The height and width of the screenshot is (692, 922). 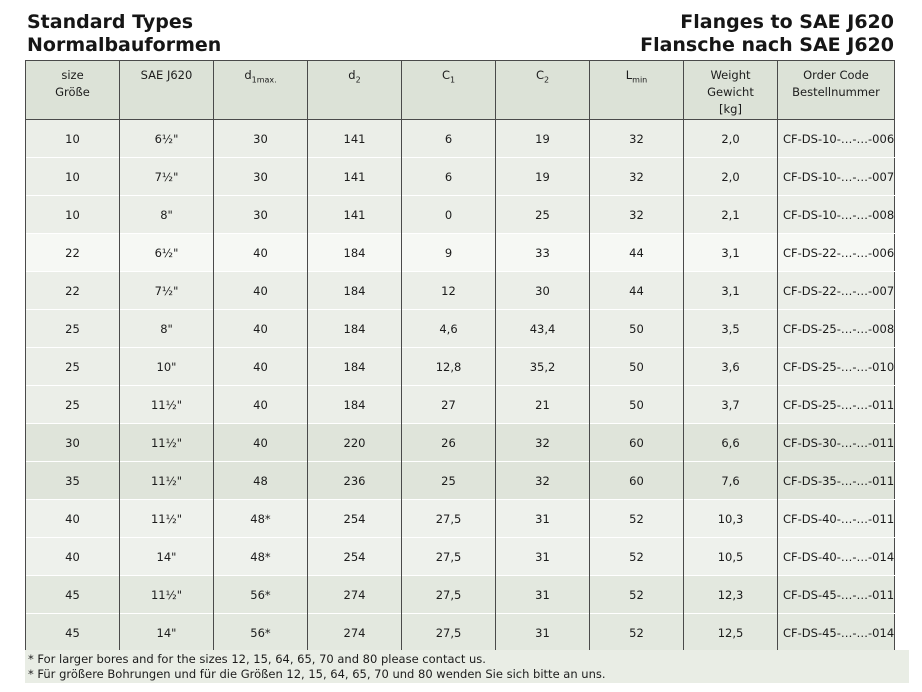 What do you see at coordinates (448, 214) in the screenshot?
I see `cell-c1: 0` at bounding box center [448, 214].